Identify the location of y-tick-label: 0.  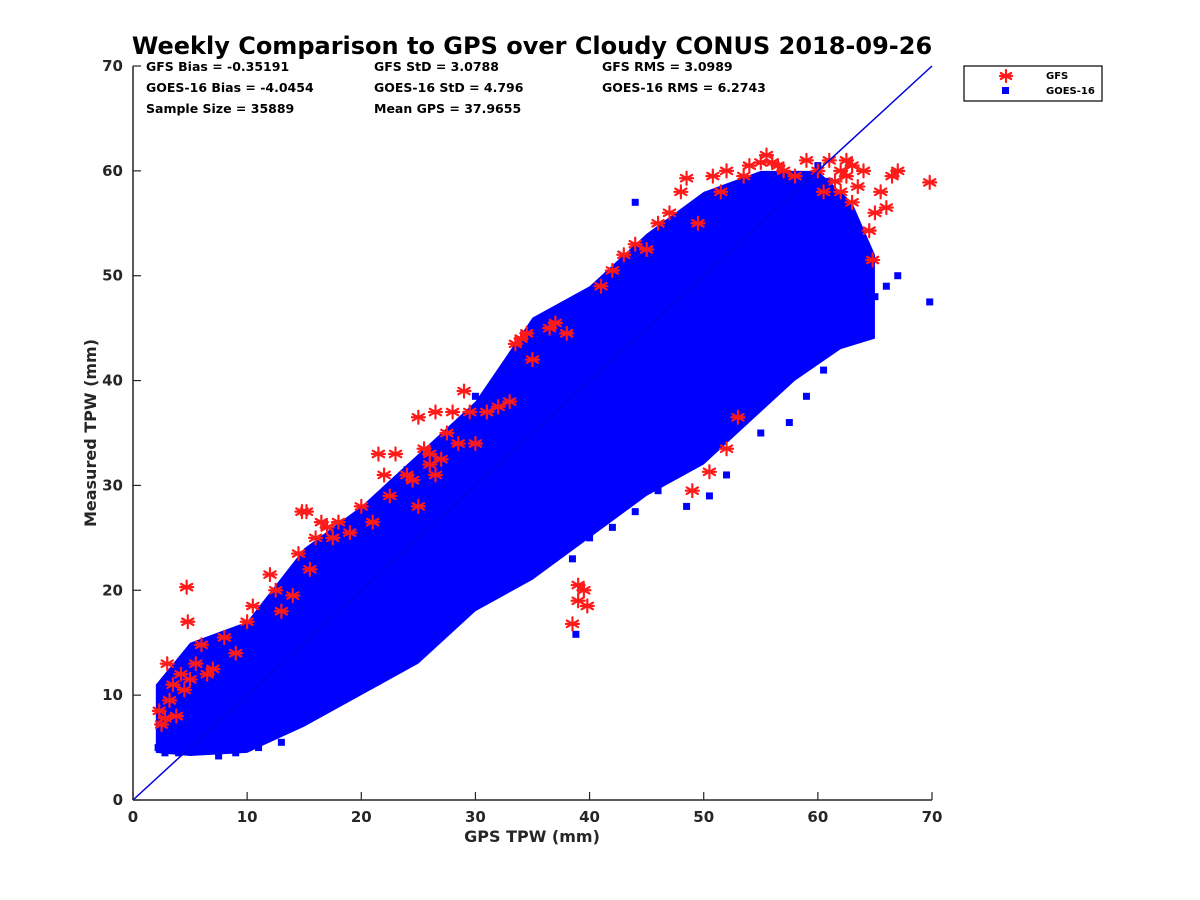
(118, 800).